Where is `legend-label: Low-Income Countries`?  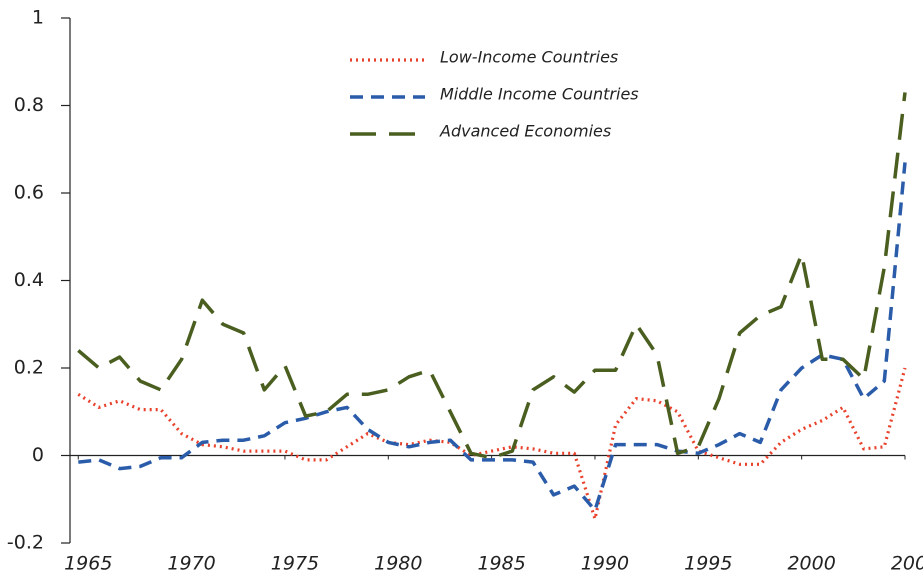 legend-label: Low-Income Countries is located at coordinates (529, 57).